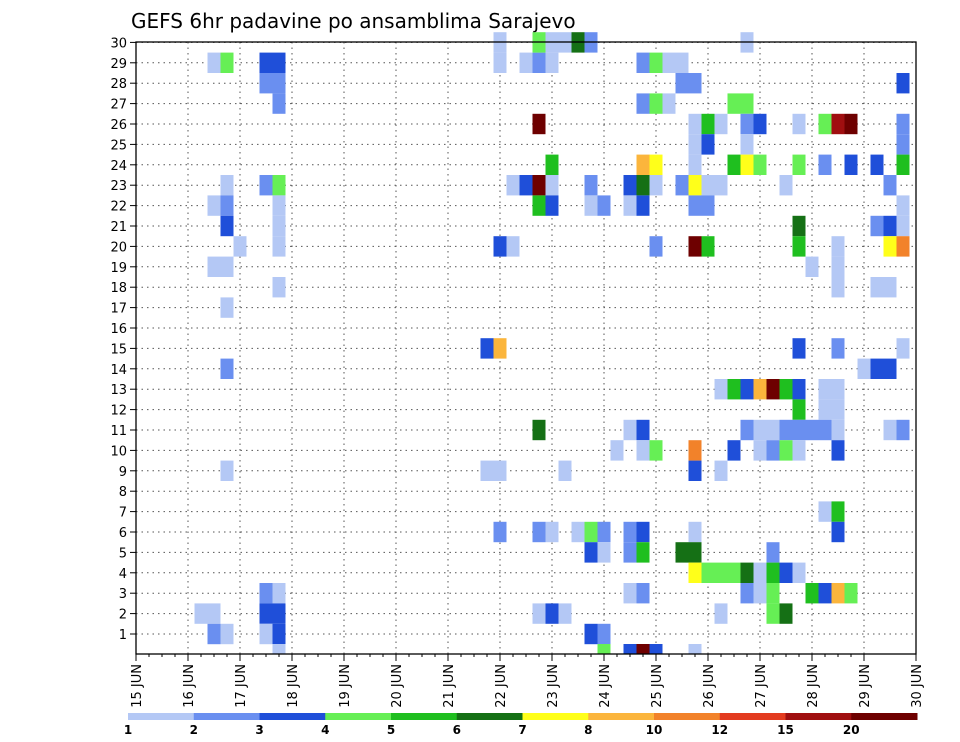 This screenshot has width=960, height=742. I want to click on x-tick-label: 24 JUN, so click(605, 686).